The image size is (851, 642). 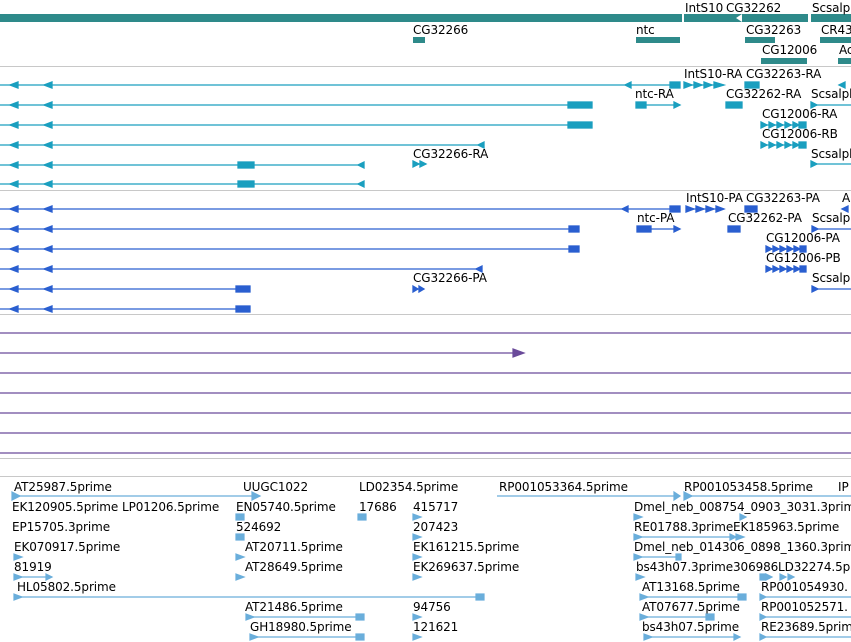 What do you see at coordinates (67, 547) in the screenshot?
I see `est-label: EK070917.5prime` at bounding box center [67, 547].